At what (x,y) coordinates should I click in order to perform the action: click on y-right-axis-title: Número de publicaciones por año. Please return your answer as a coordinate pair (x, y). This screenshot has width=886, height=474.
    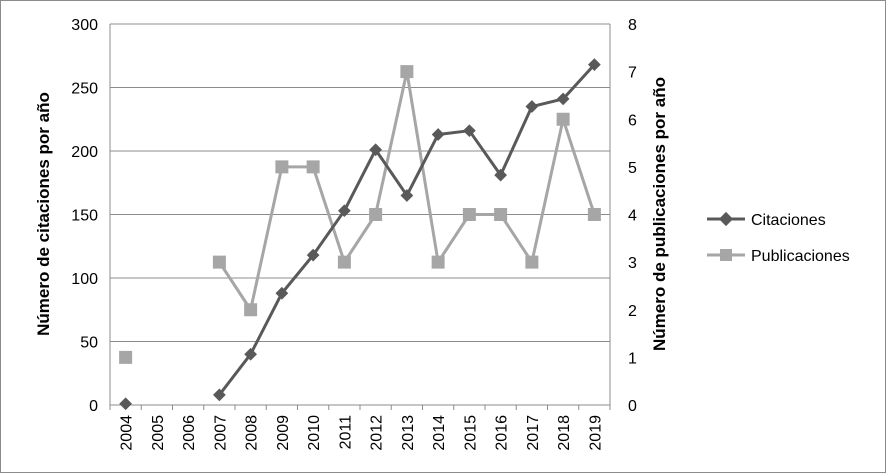
    Looking at the image, I should click on (659, 214).